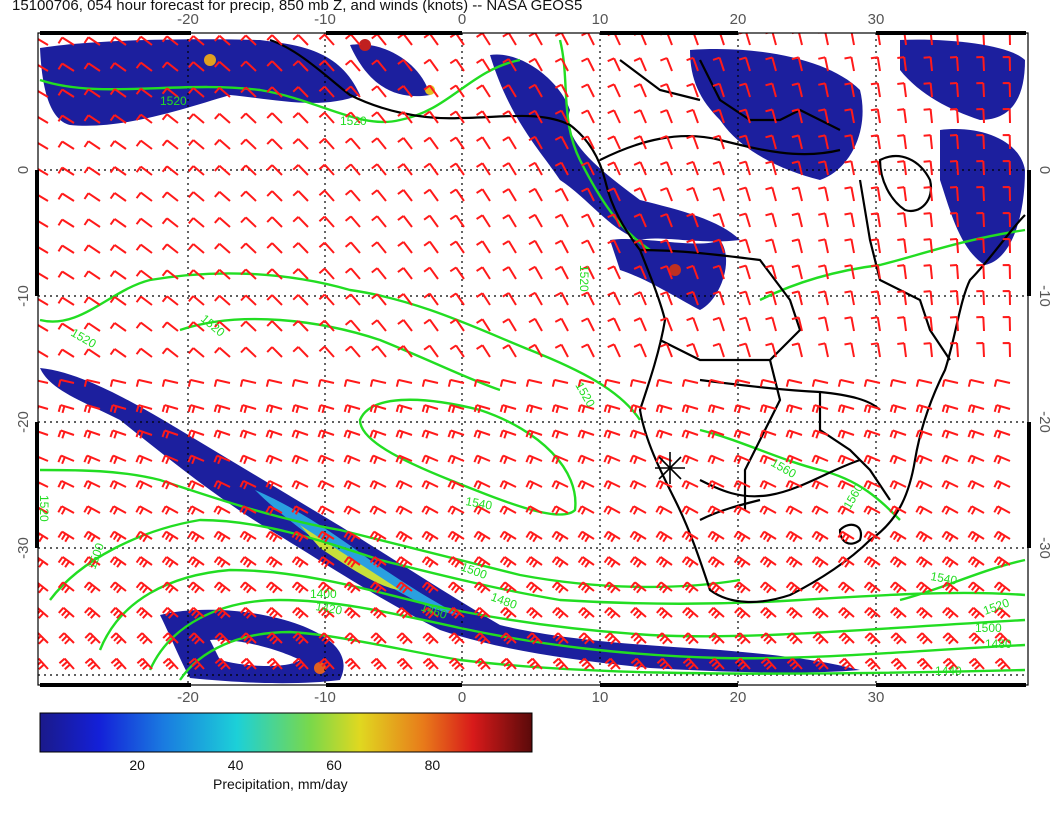 This screenshot has width=1056, height=816. I want to click on lat-tick-label-right: -10, so click(1044, 296).